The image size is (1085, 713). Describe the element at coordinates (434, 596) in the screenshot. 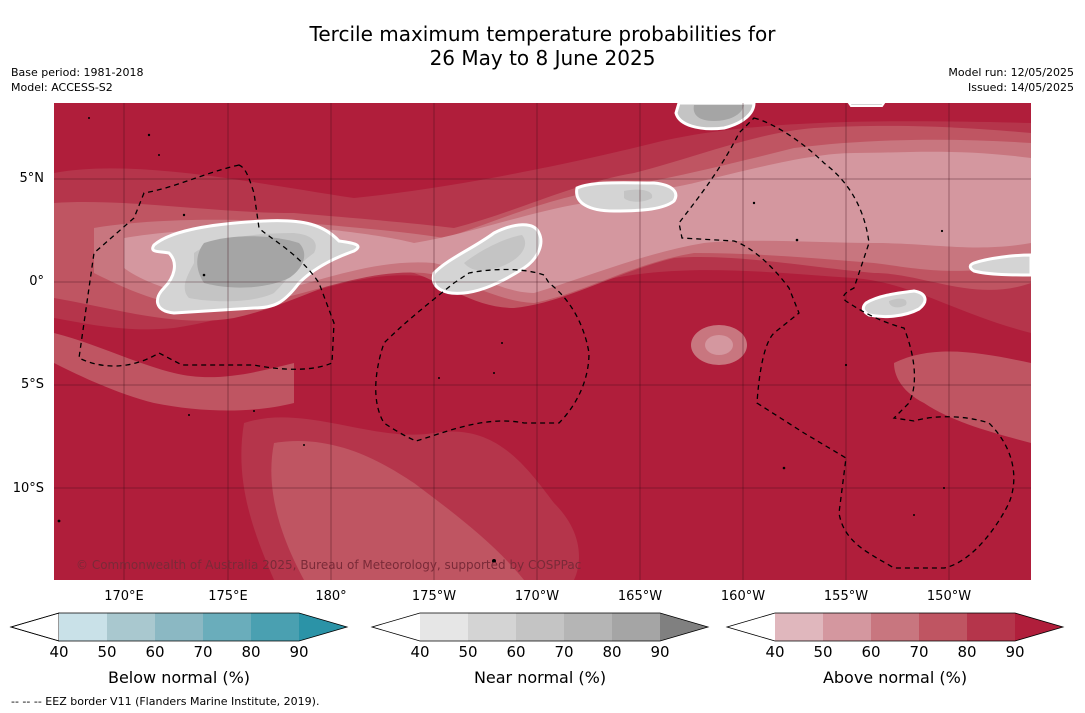

I see `lon-label-175w: 175°W` at that location.